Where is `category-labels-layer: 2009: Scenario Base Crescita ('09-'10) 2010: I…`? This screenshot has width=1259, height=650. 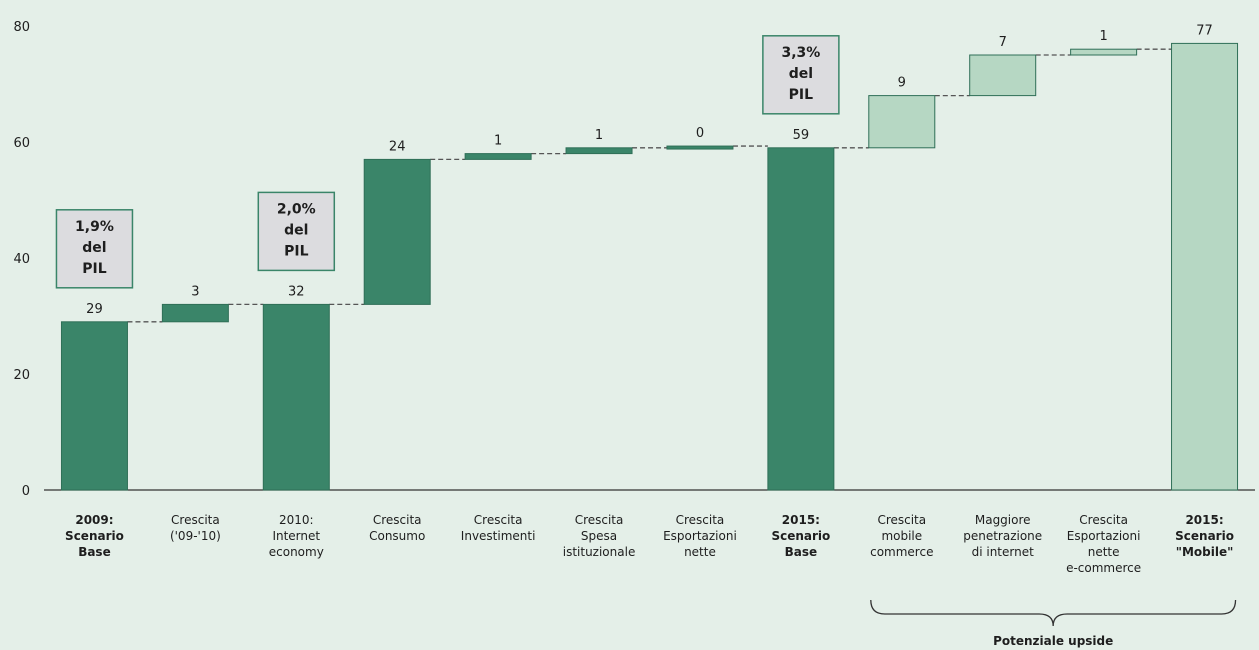
category-labels-layer: 2009: Scenario Base Crescita ('09-'10) 2010: I… is located at coordinates (649, 544).